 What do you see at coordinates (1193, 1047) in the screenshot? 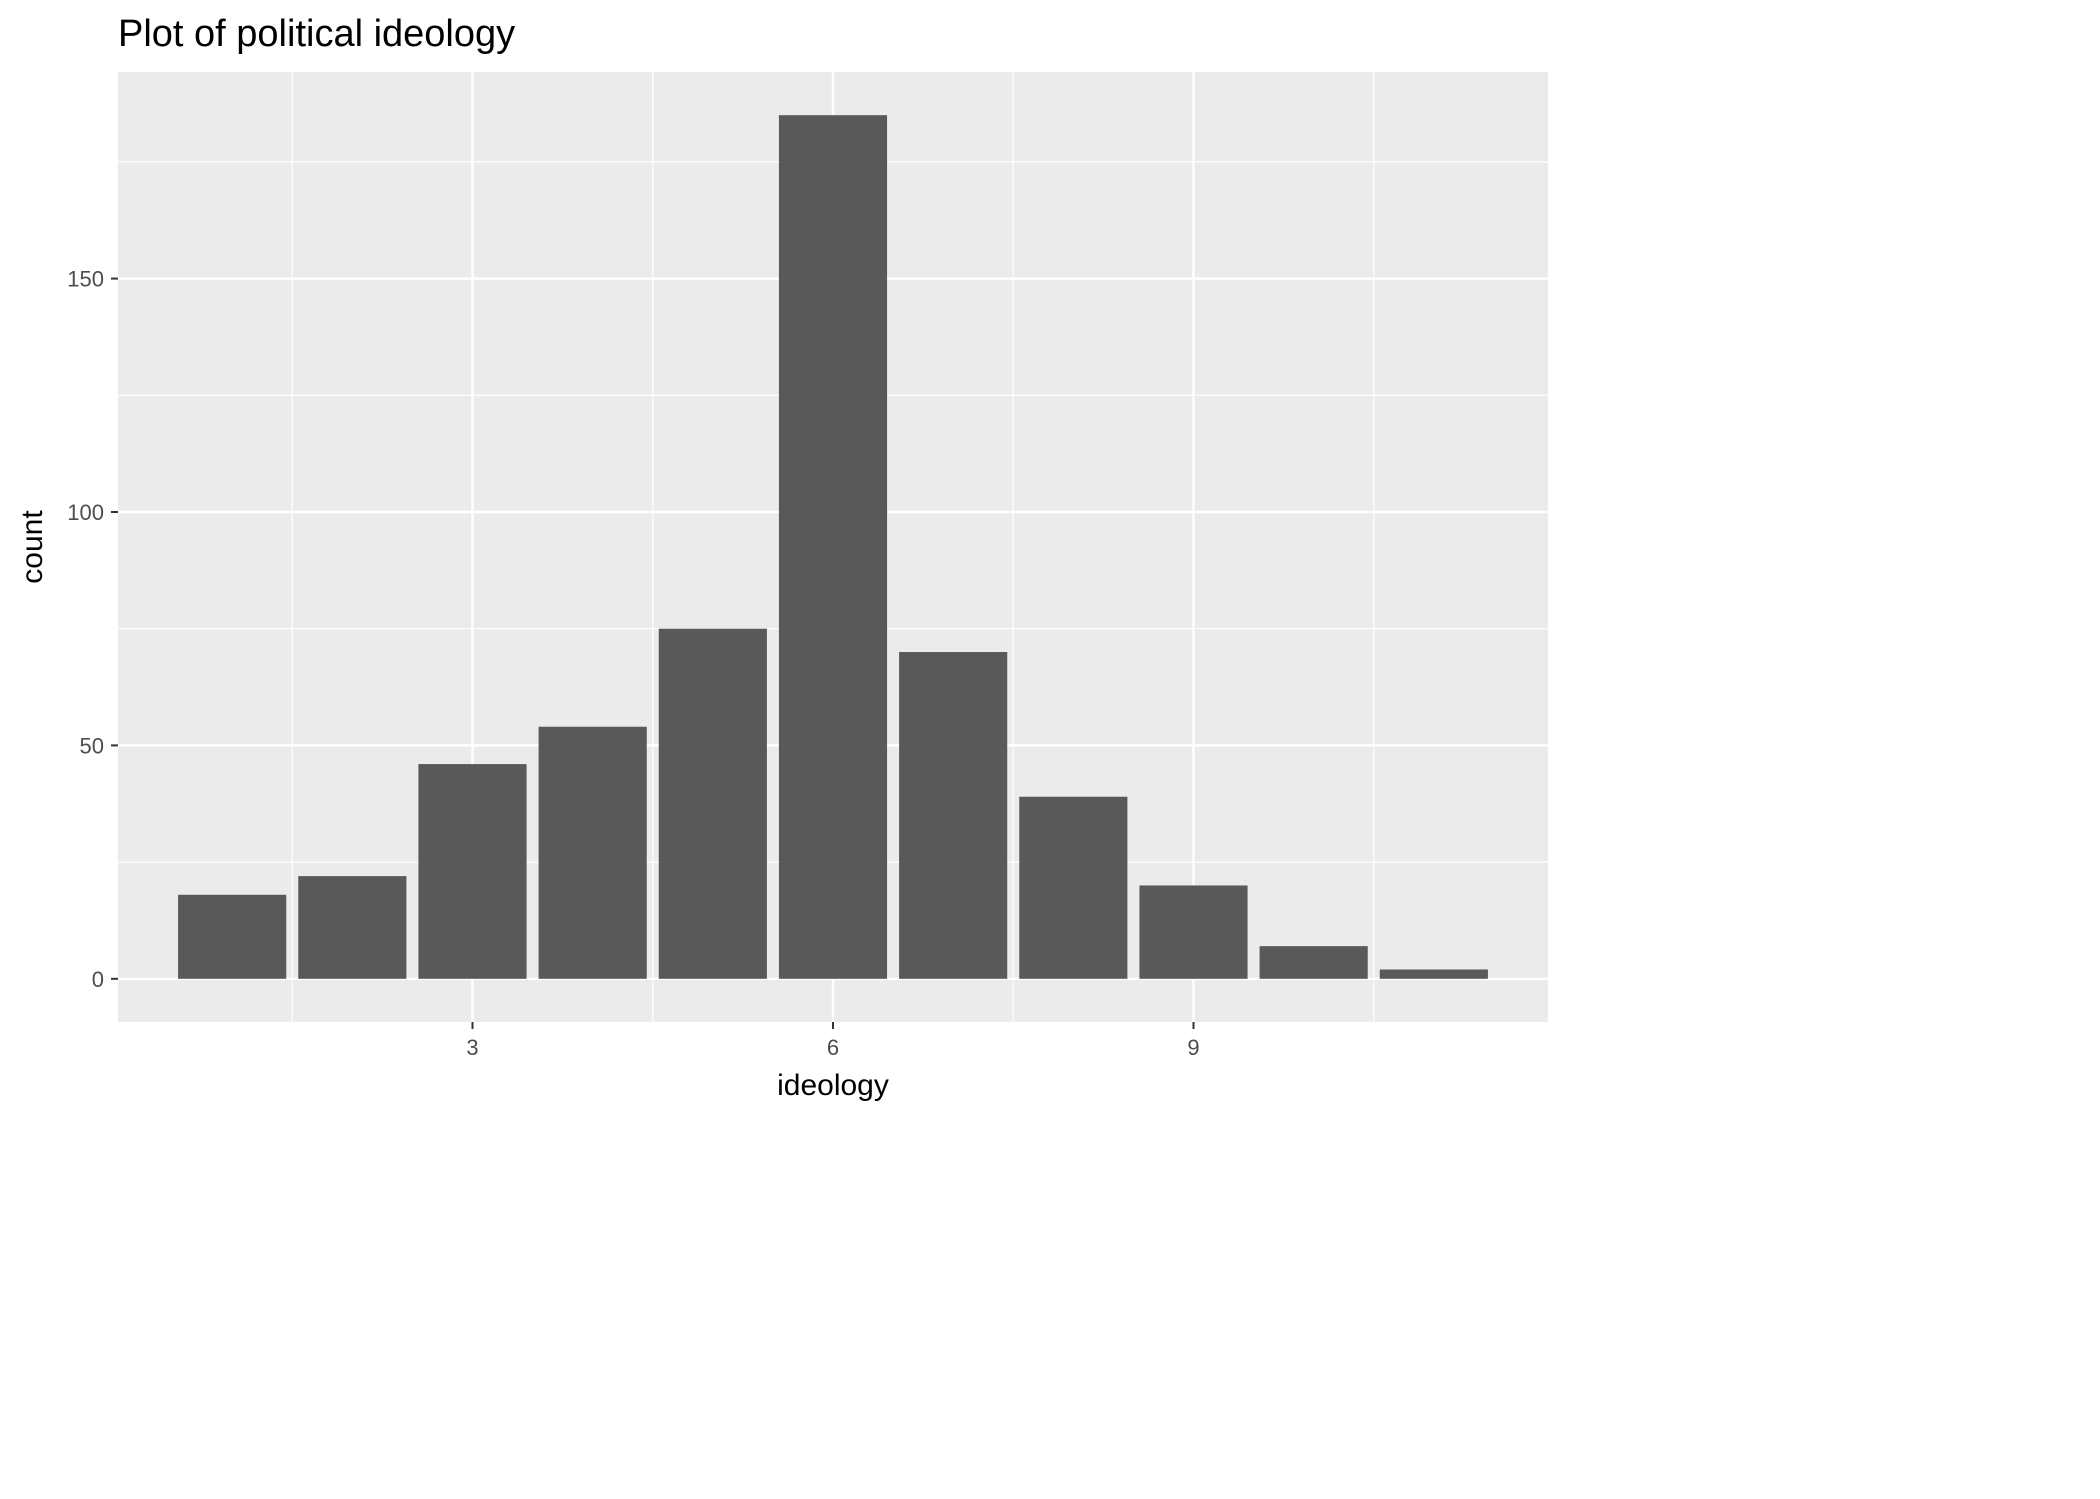
I see `x-tick-label: 9` at bounding box center [1193, 1047].